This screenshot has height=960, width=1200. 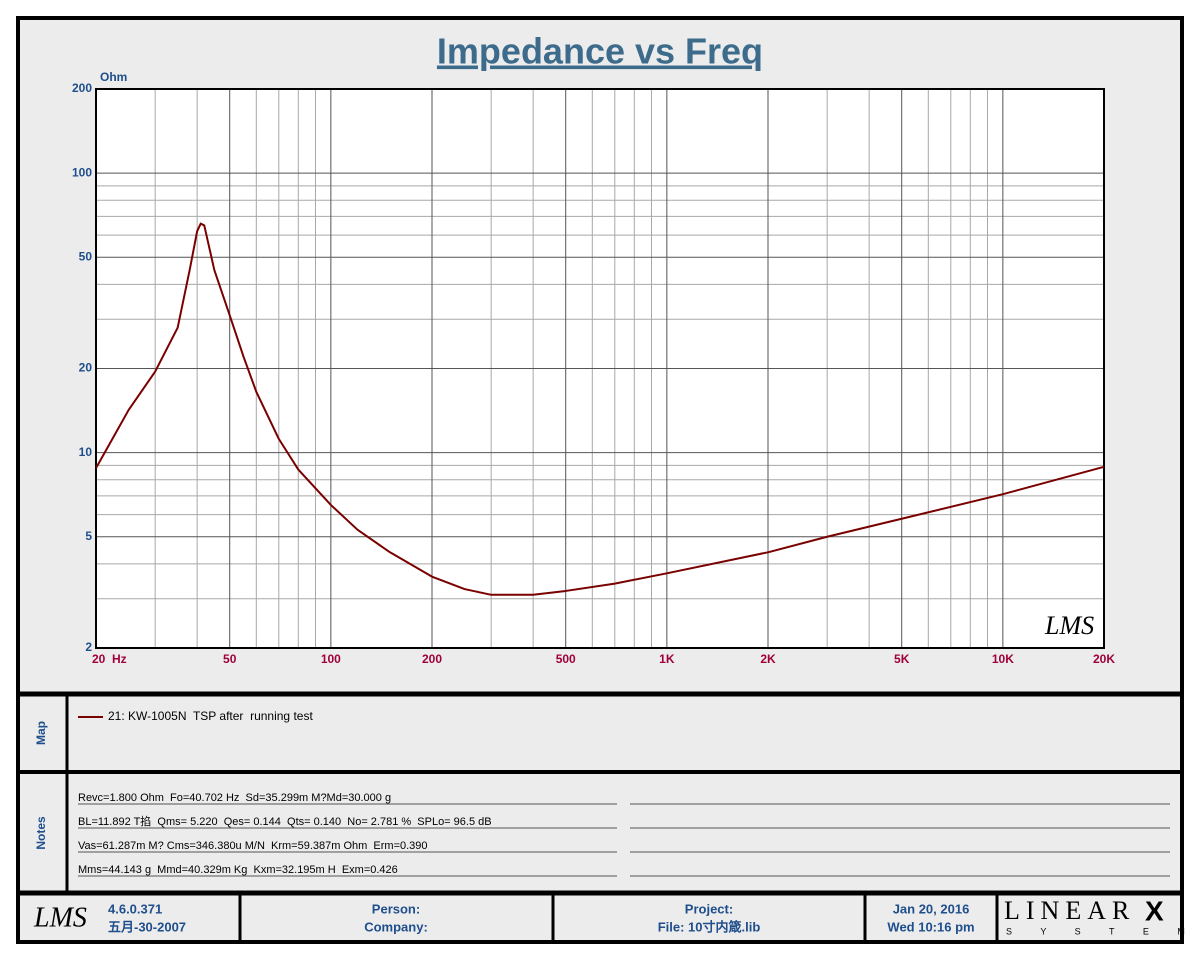 I want to click on x-tick-label: 20K, so click(x=1104, y=659).